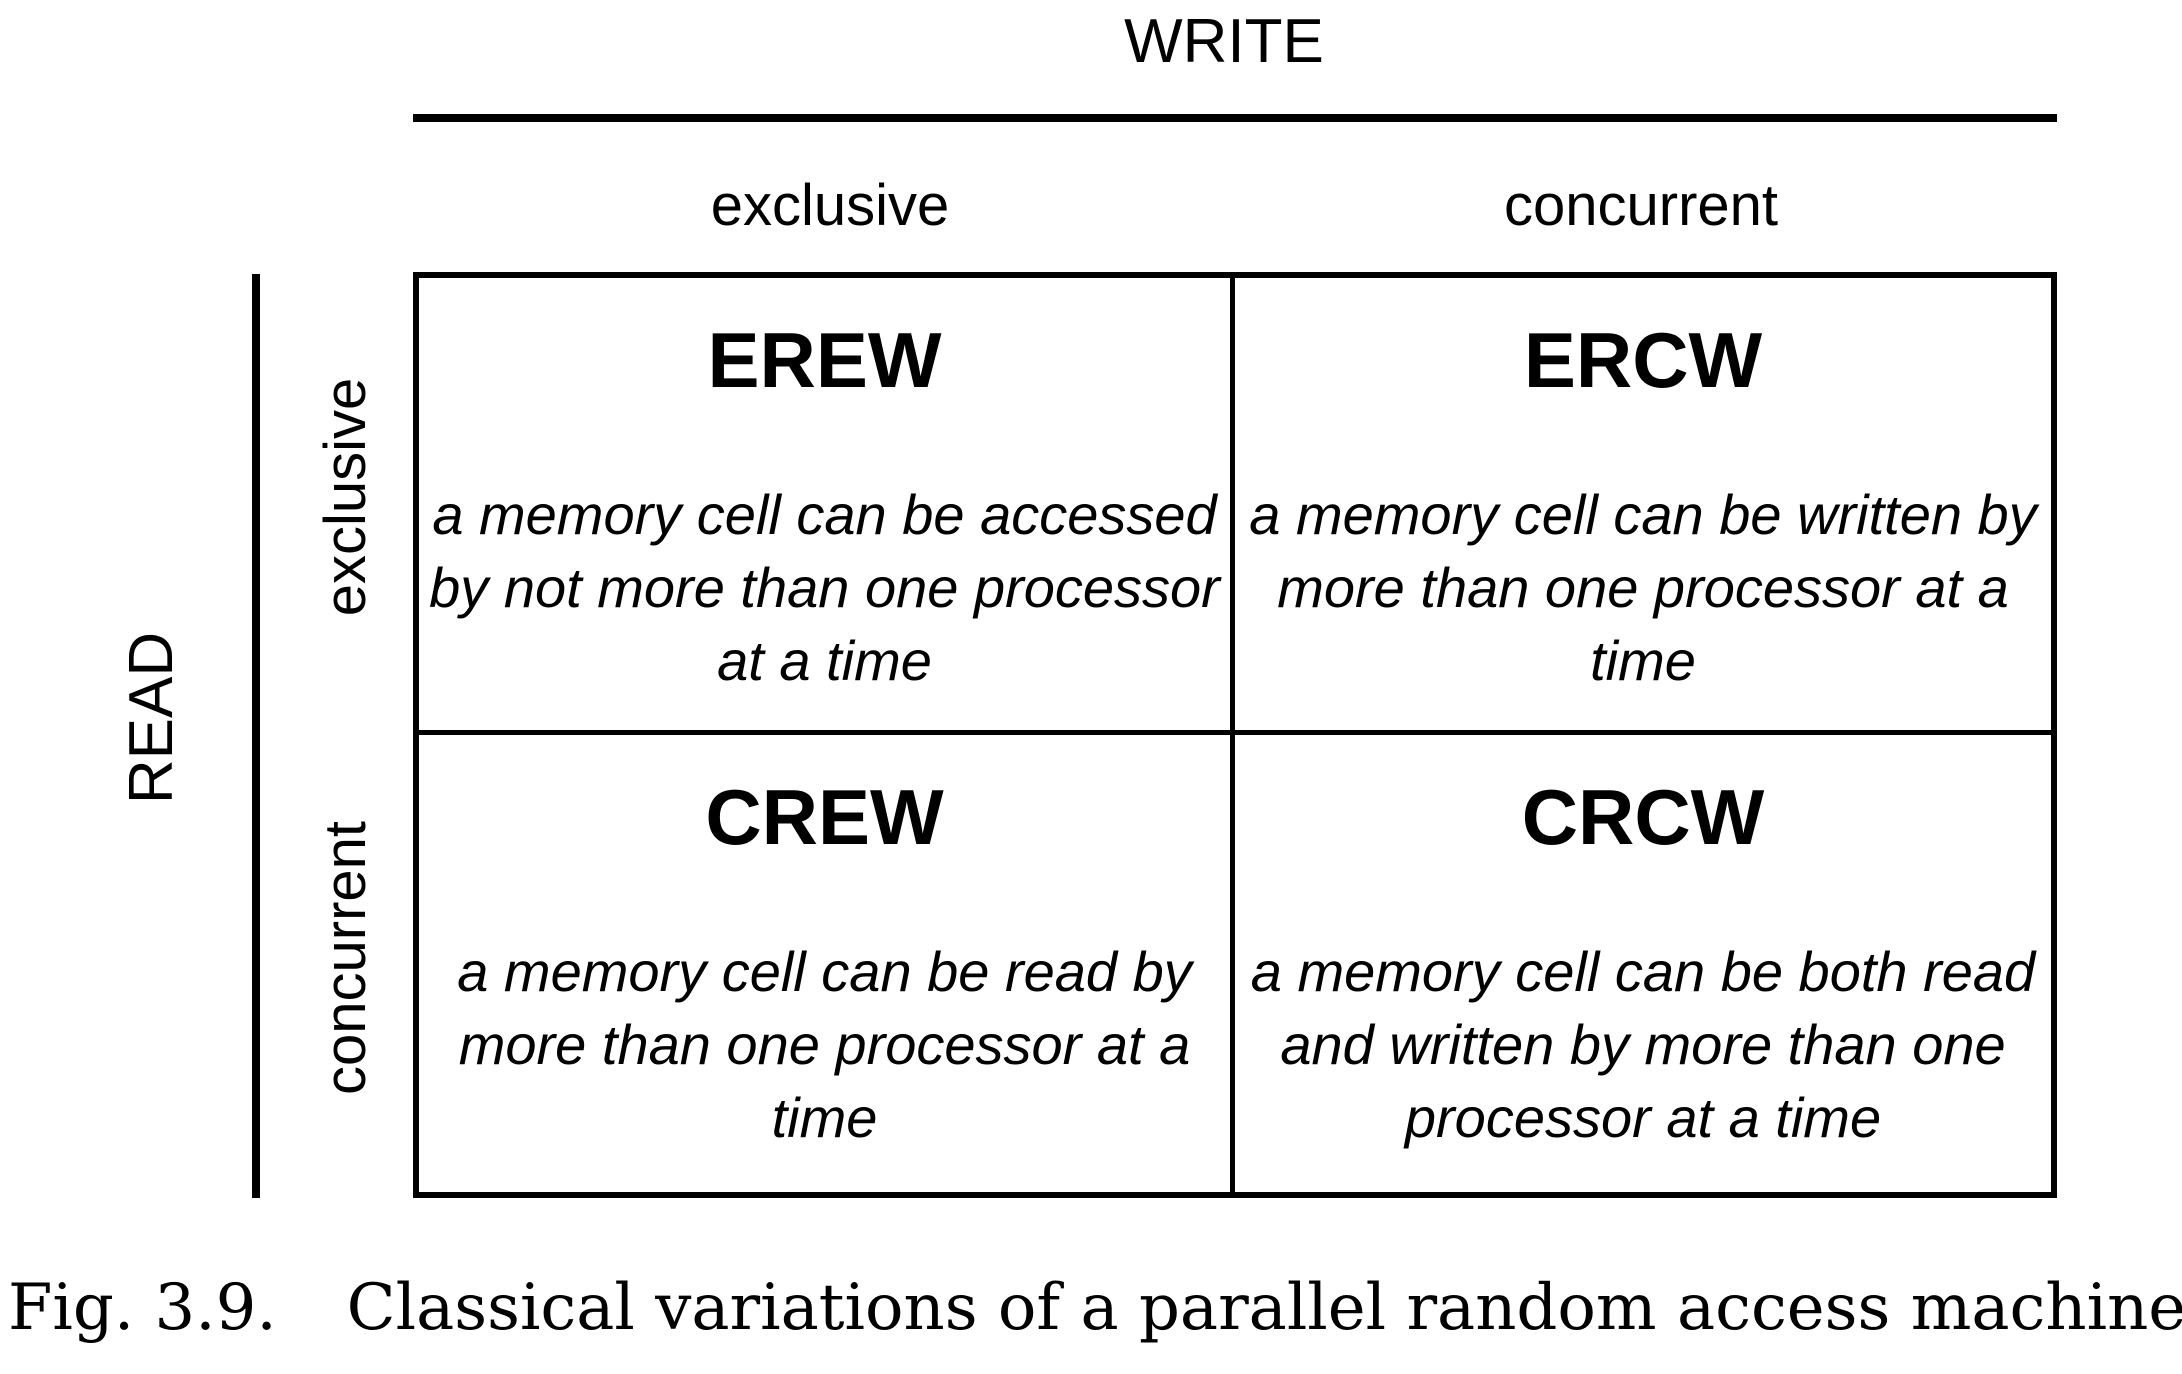  Describe the element at coordinates (830, 205) in the screenshot. I see `column-header-exclusive: exclusive` at that location.